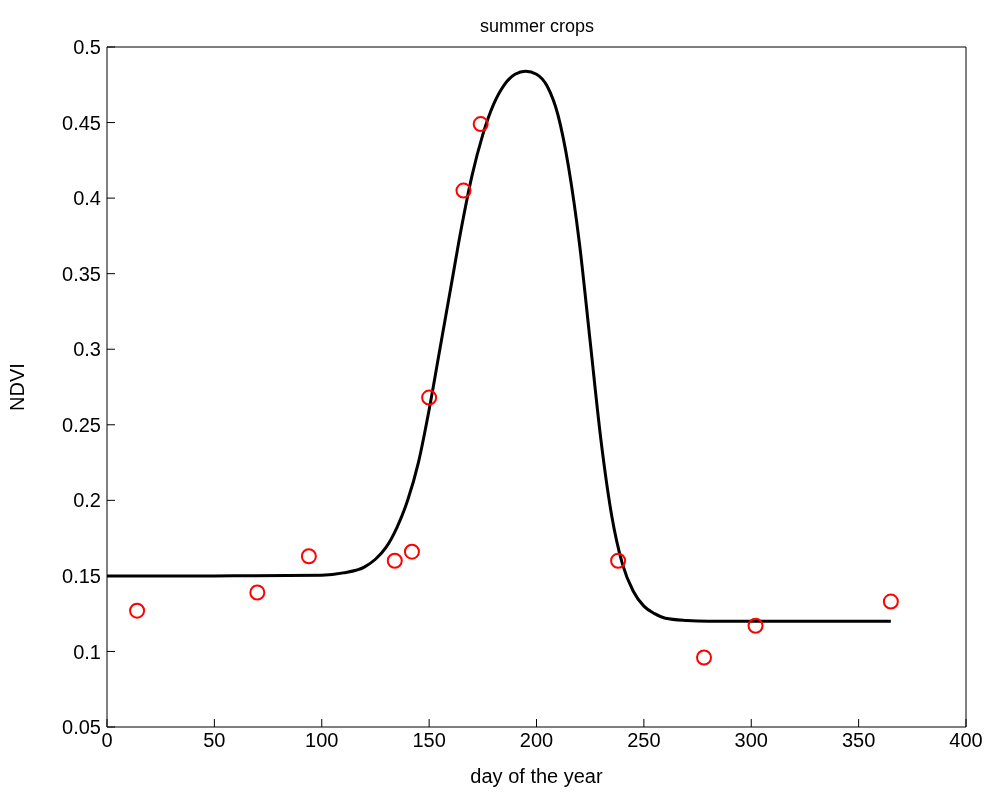  I want to click on y-tick-label: 0.2, so click(87, 500).